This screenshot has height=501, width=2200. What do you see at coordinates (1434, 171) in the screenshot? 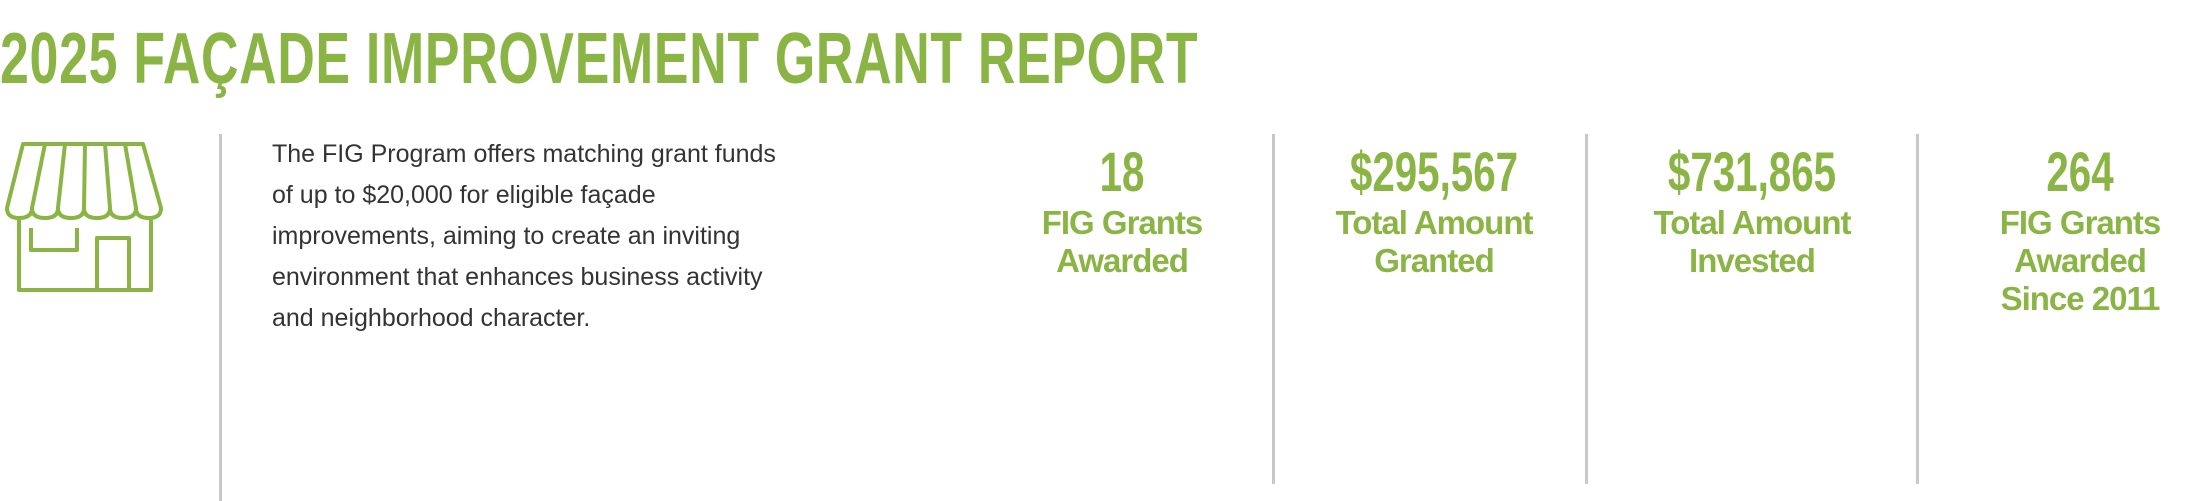
I see `stat-value: $295,567` at bounding box center [1434, 171].